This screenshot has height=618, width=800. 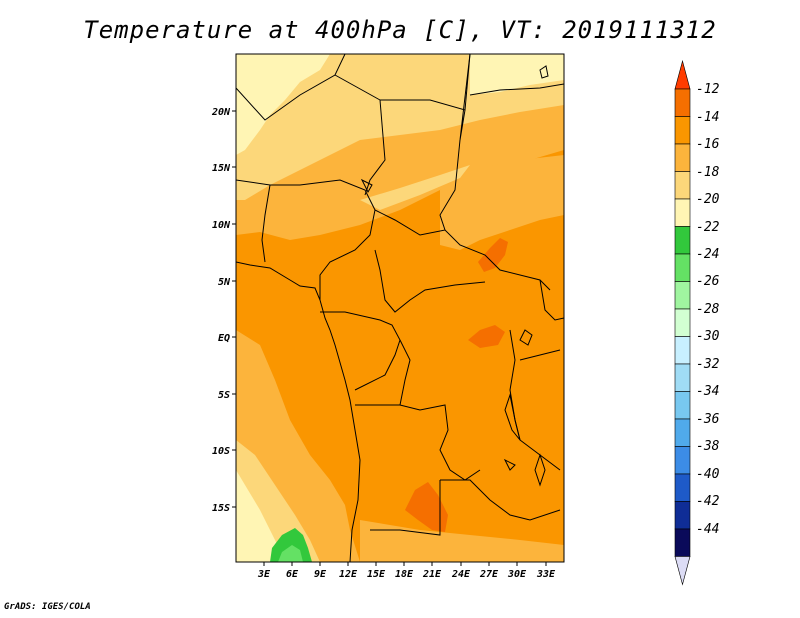 What do you see at coordinates (461, 574) in the screenshot?
I see `lon-label: 24E` at bounding box center [461, 574].